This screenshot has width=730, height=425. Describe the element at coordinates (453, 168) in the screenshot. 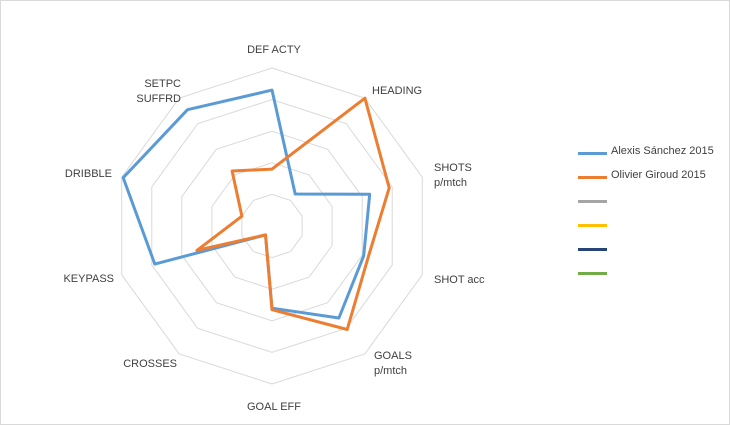

I see `axis-label-2: SHOTS` at that location.